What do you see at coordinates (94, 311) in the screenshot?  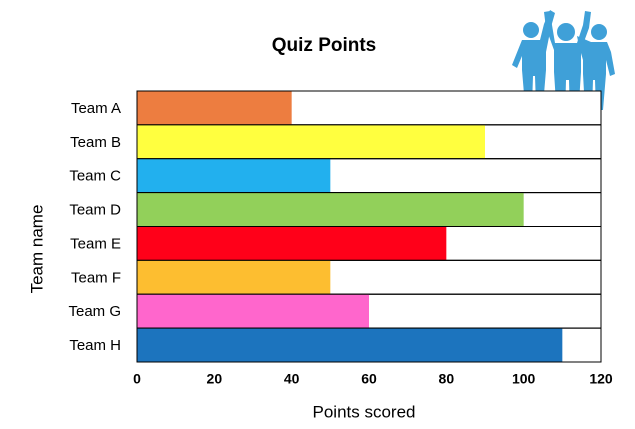 I see `y-tick-label: Team G` at bounding box center [94, 311].